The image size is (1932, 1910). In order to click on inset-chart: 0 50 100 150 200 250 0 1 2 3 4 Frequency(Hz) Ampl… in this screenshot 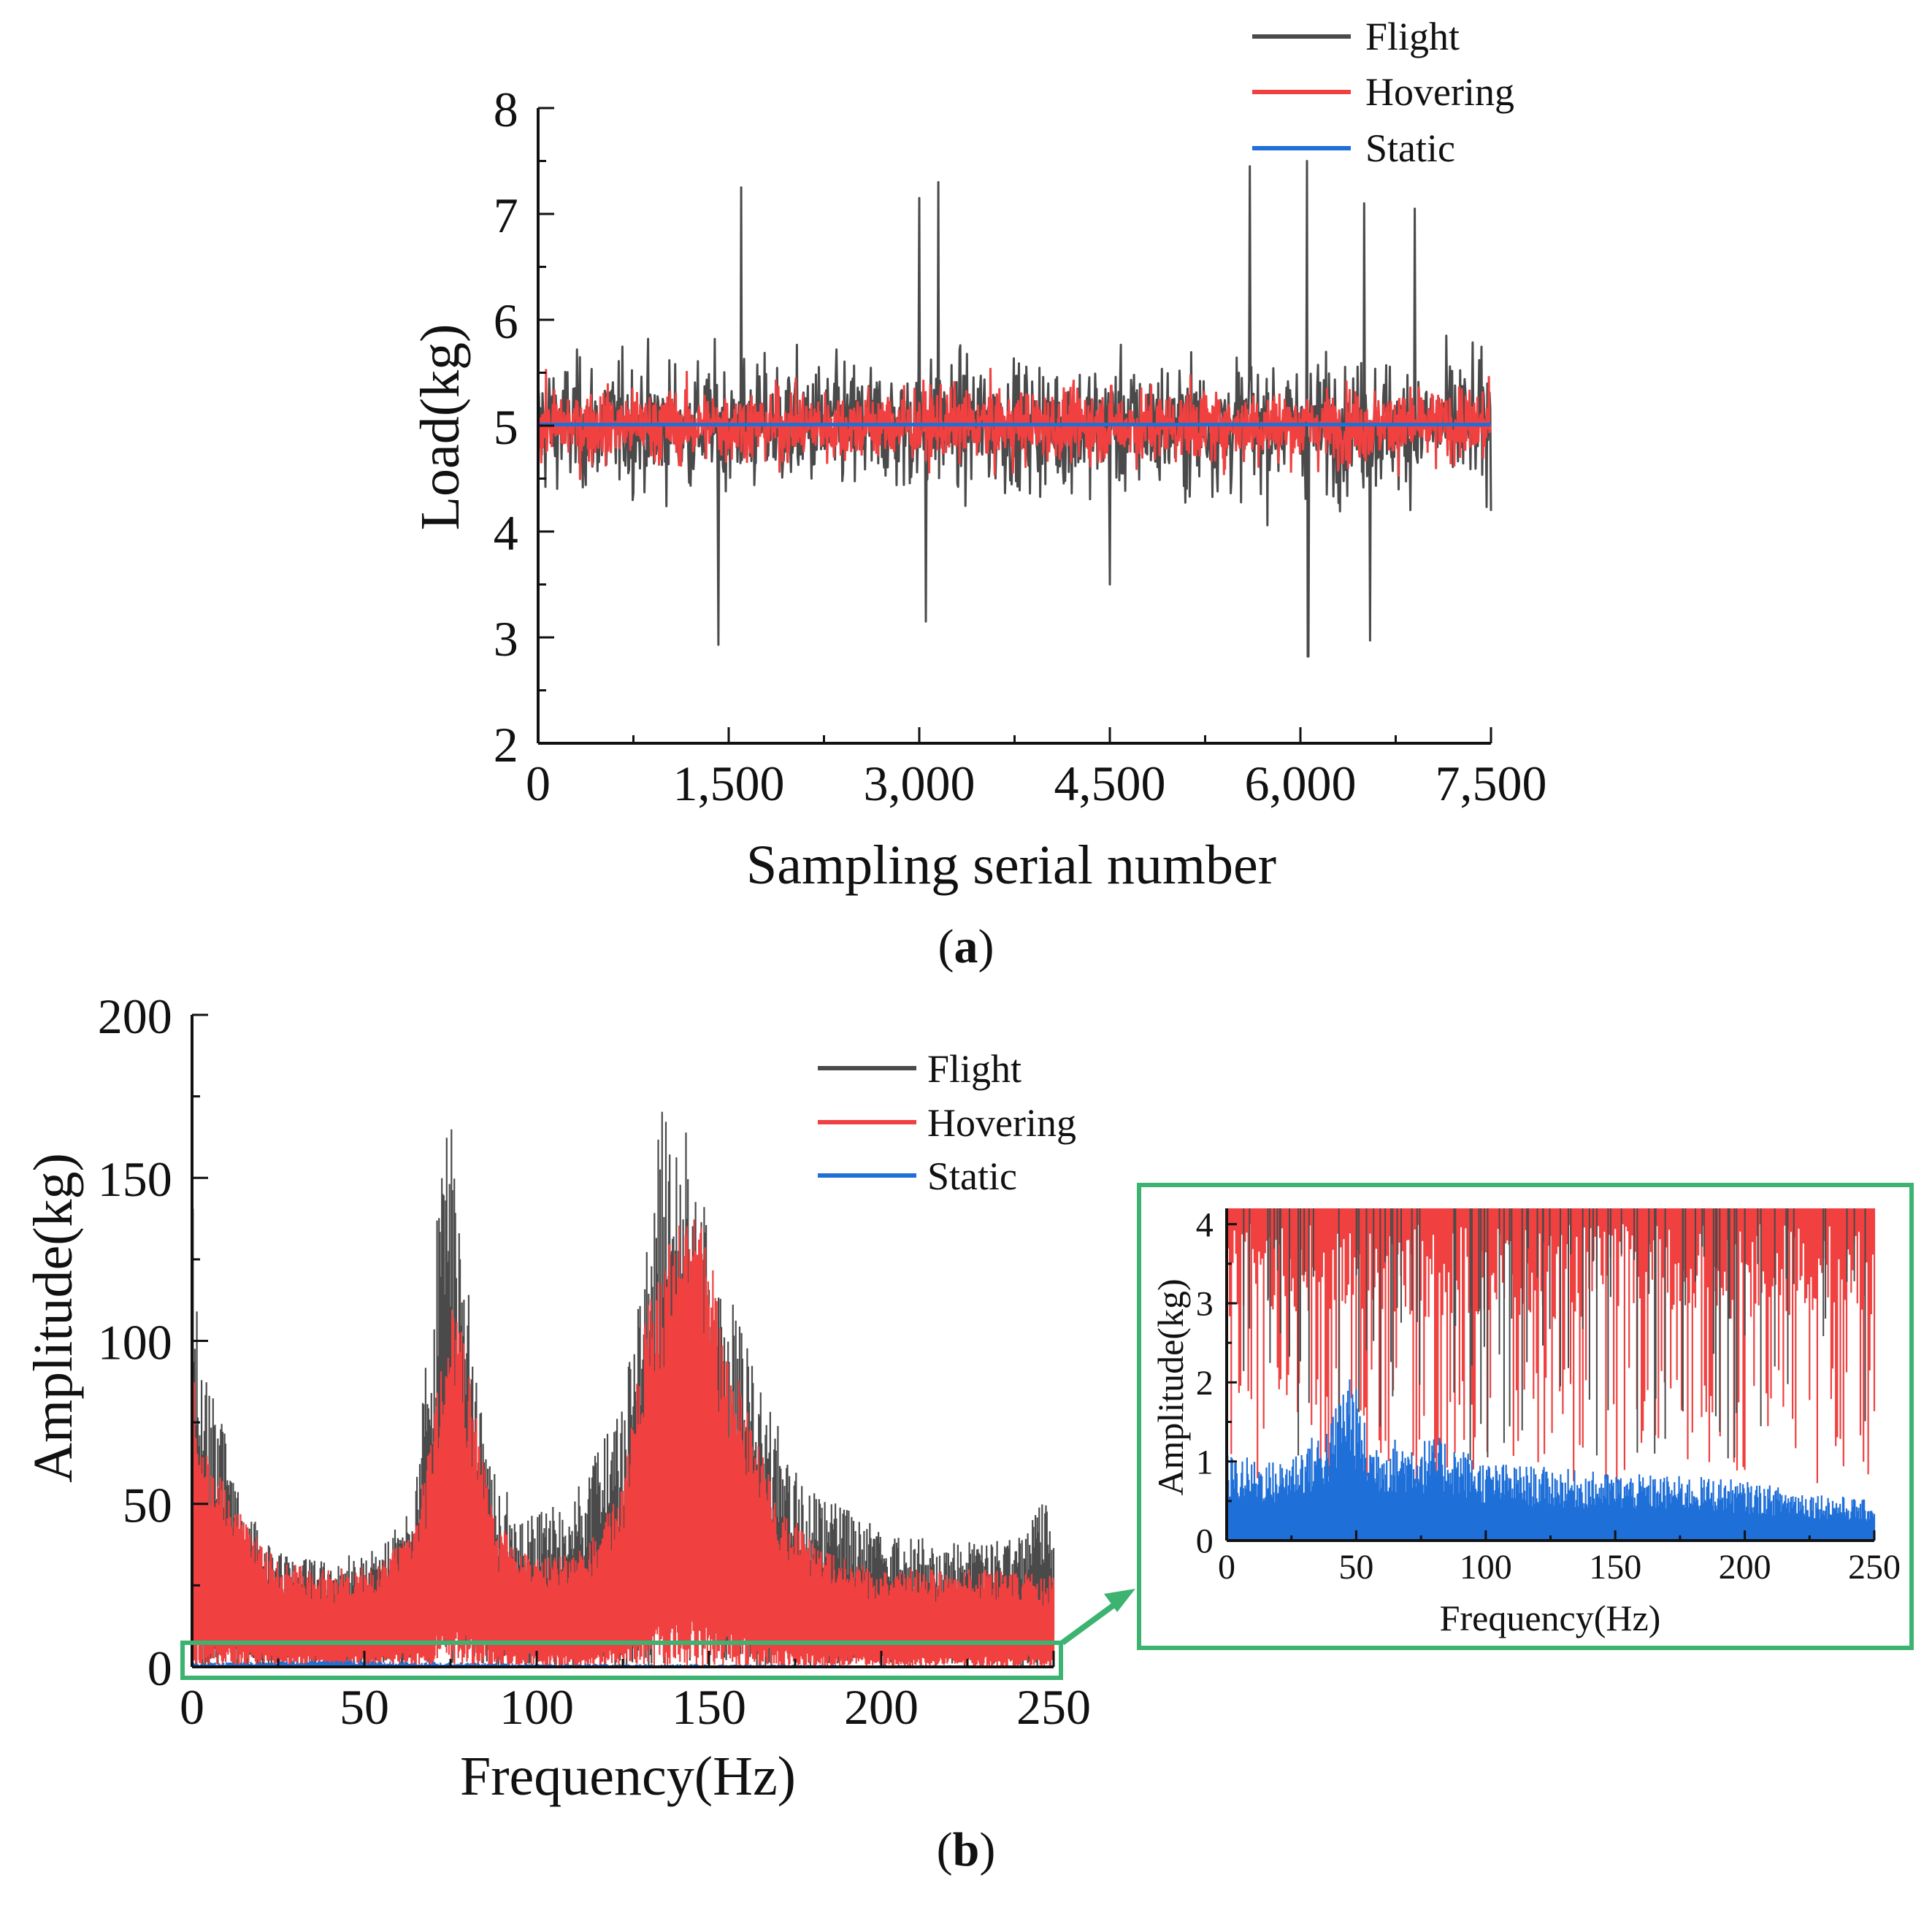, I will do `click(1525, 1417)`.